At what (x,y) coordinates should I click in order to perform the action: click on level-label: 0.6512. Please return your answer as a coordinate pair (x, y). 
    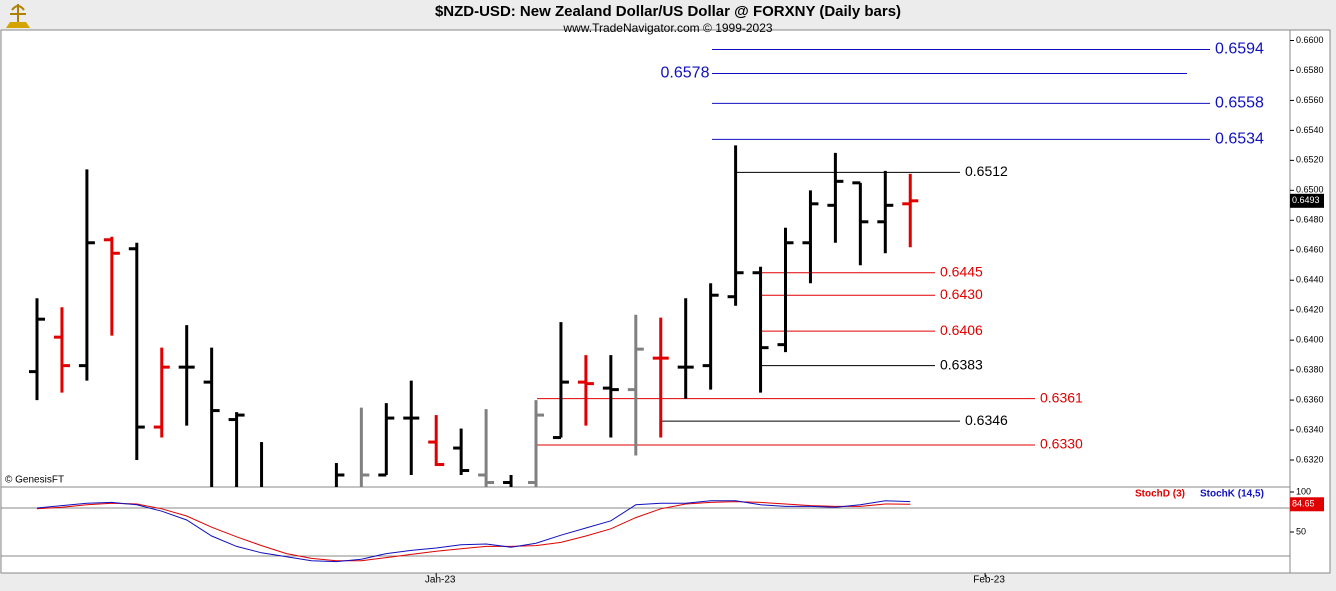
    Looking at the image, I should click on (986, 171).